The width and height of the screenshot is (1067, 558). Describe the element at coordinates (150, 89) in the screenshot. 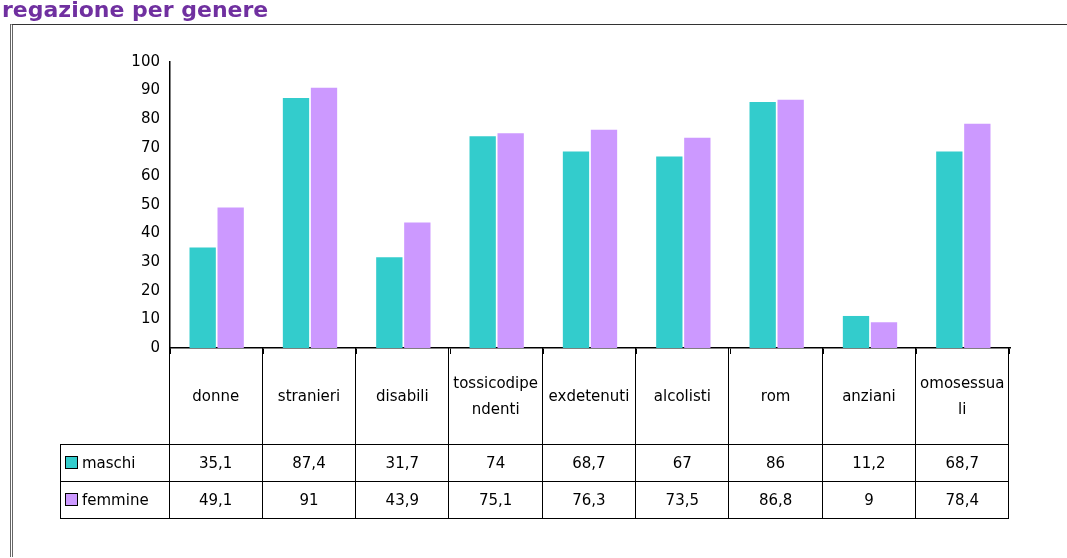

I see `y-tick-label: 90` at that location.